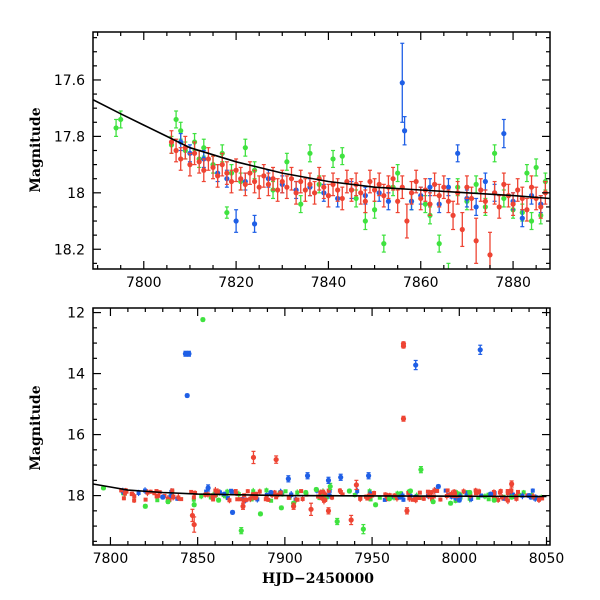 Image resolution: width=600 pixels, height=600 pixels. Describe the element at coordinates (285, 559) in the screenshot. I see `x-tick-label: 7900` at that location.